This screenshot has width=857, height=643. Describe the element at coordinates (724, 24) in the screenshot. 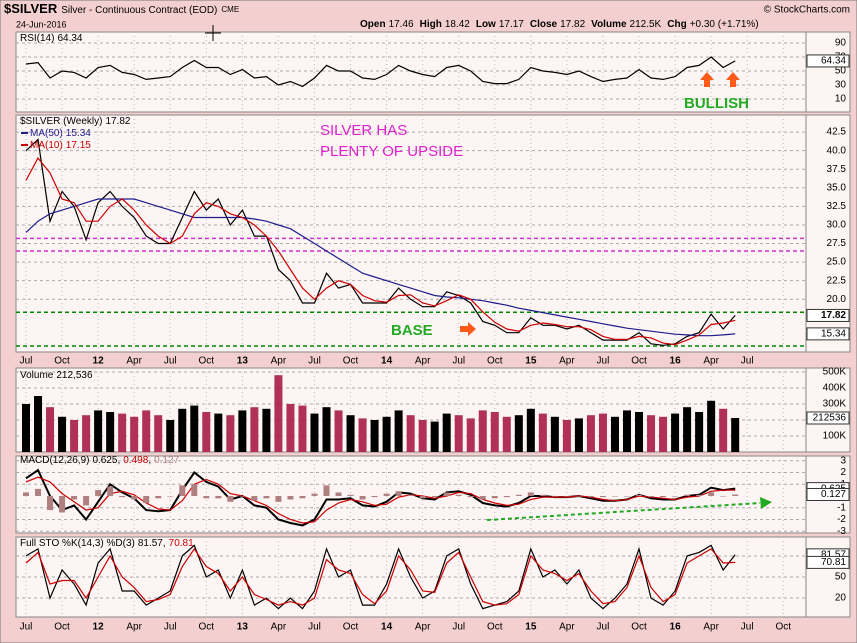

I see `quote-value: +0.30 (+1.71%)` at that location.